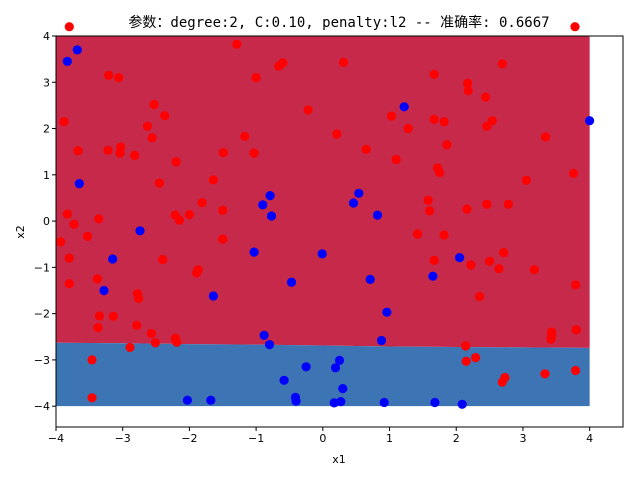 This screenshot has width=640, height=480. I want to click on x-tick-label: 1, so click(389, 438).